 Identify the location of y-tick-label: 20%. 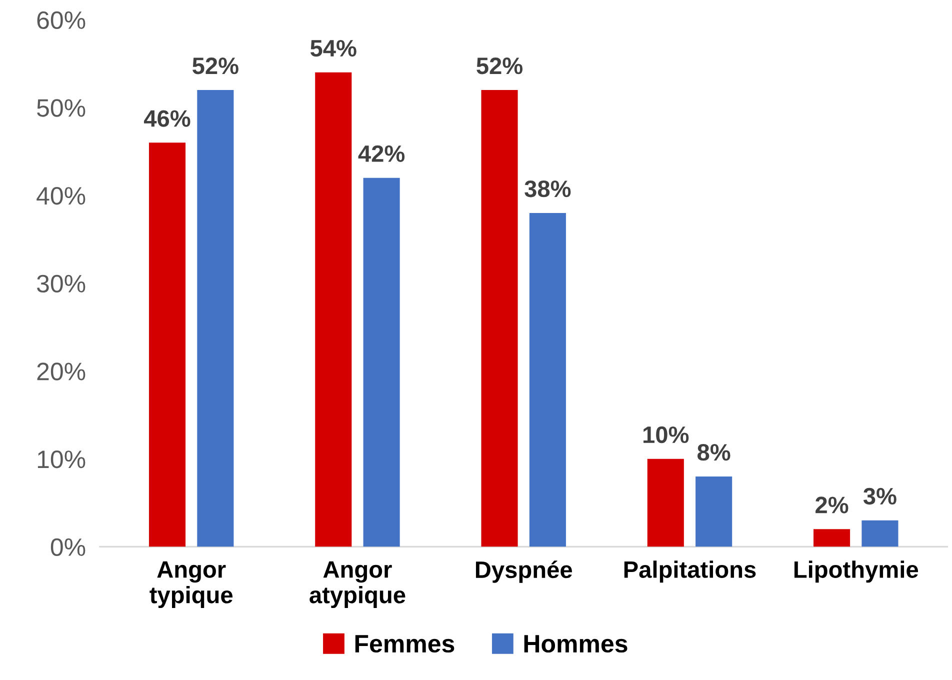
(61, 371).